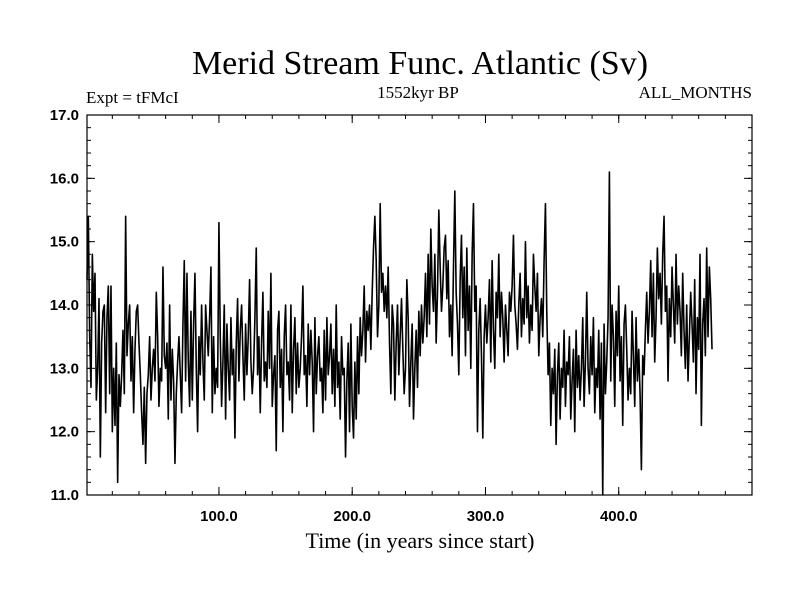 The width and height of the screenshot is (800, 600). I want to click on y-tick-label: 12.0, so click(64, 432).